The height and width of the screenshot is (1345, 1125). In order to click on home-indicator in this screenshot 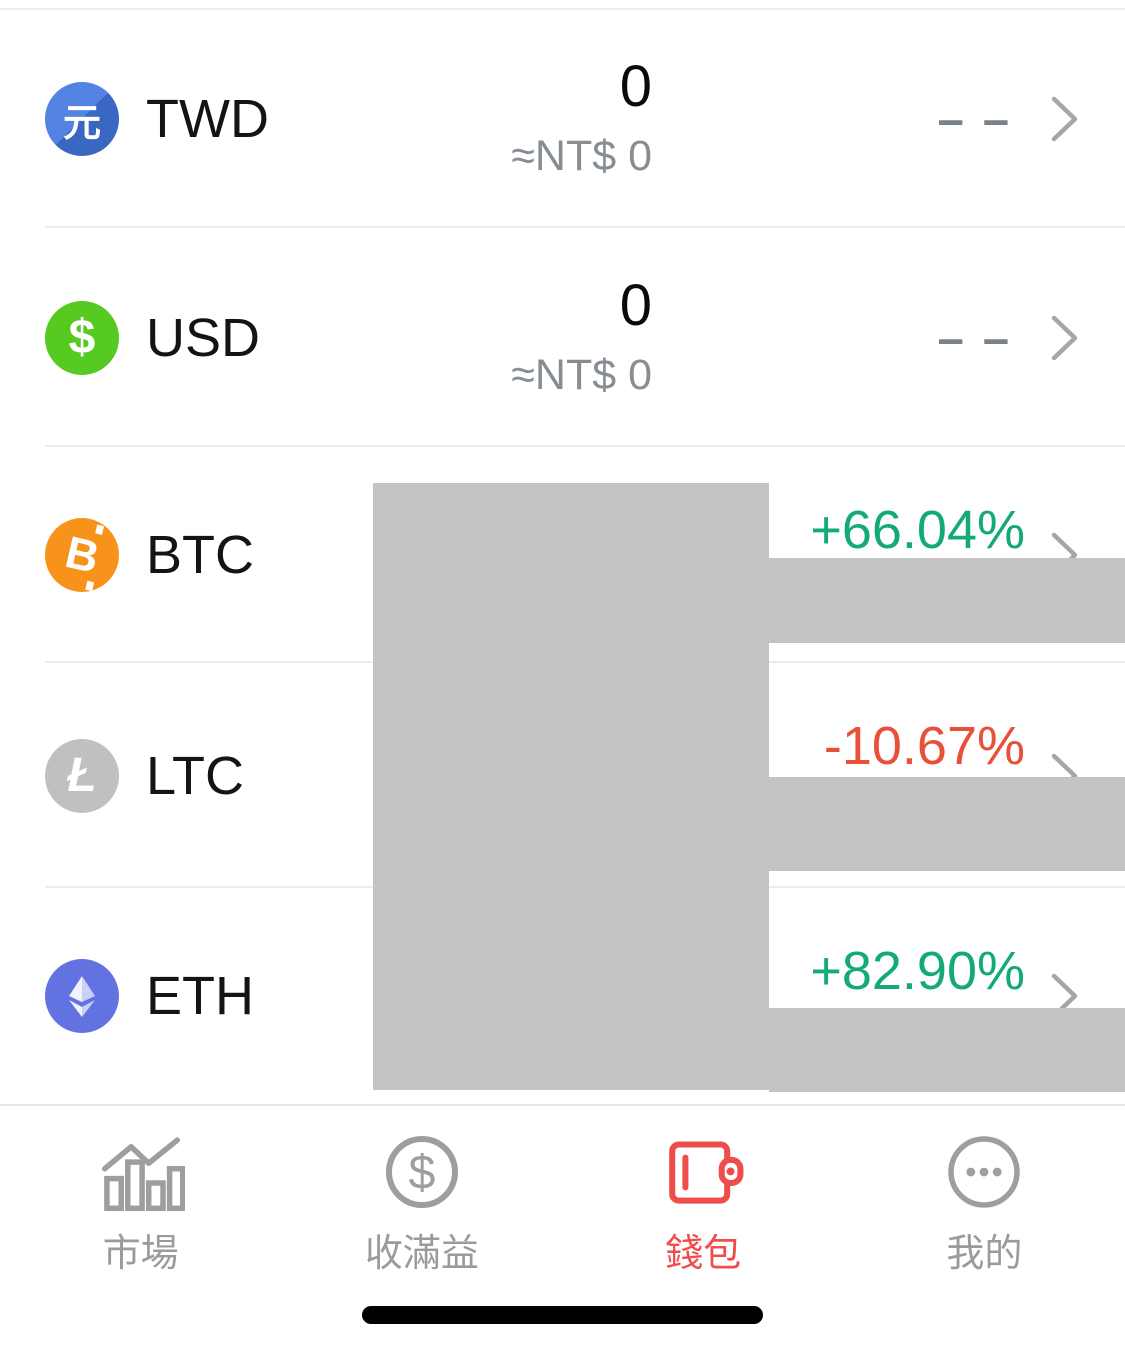, I will do `click(562, 1315)`.